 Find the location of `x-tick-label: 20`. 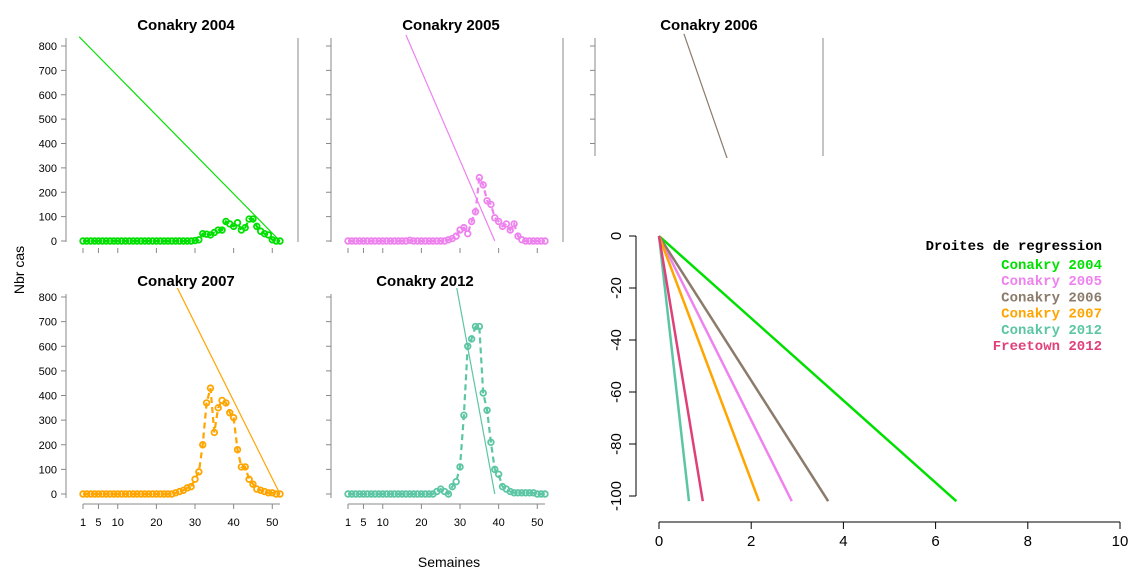

x-tick-label: 20 is located at coordinates (421, 523).